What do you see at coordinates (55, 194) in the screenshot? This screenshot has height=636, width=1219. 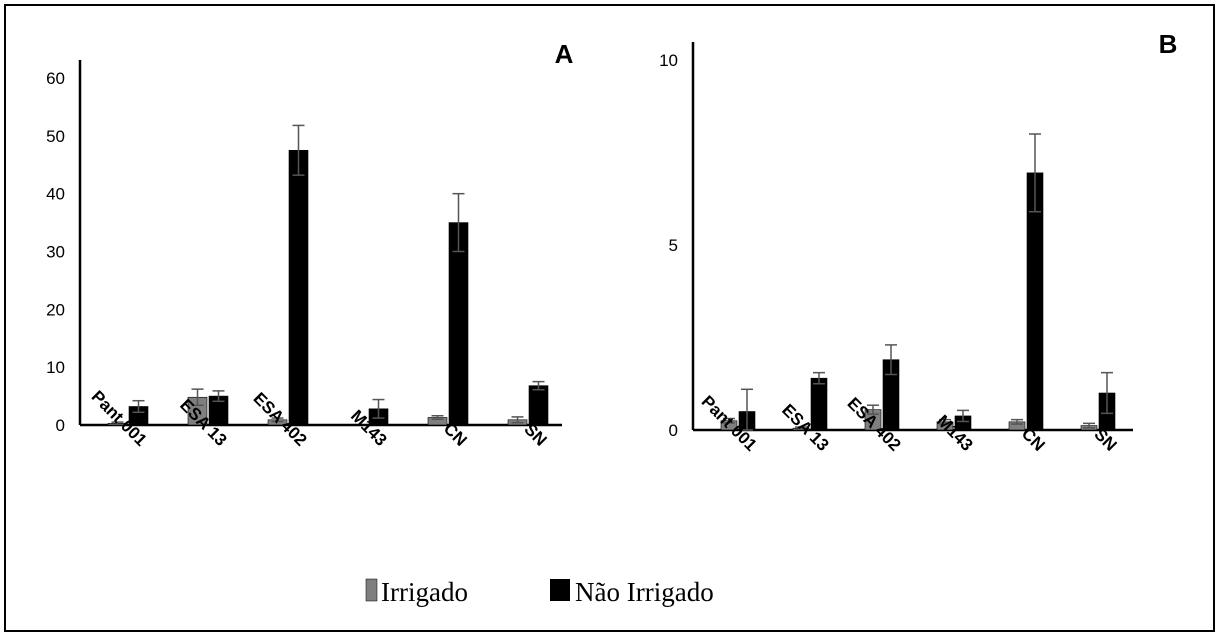 I see `y-tick-label-a: 40` at bounding box center [55, 194].